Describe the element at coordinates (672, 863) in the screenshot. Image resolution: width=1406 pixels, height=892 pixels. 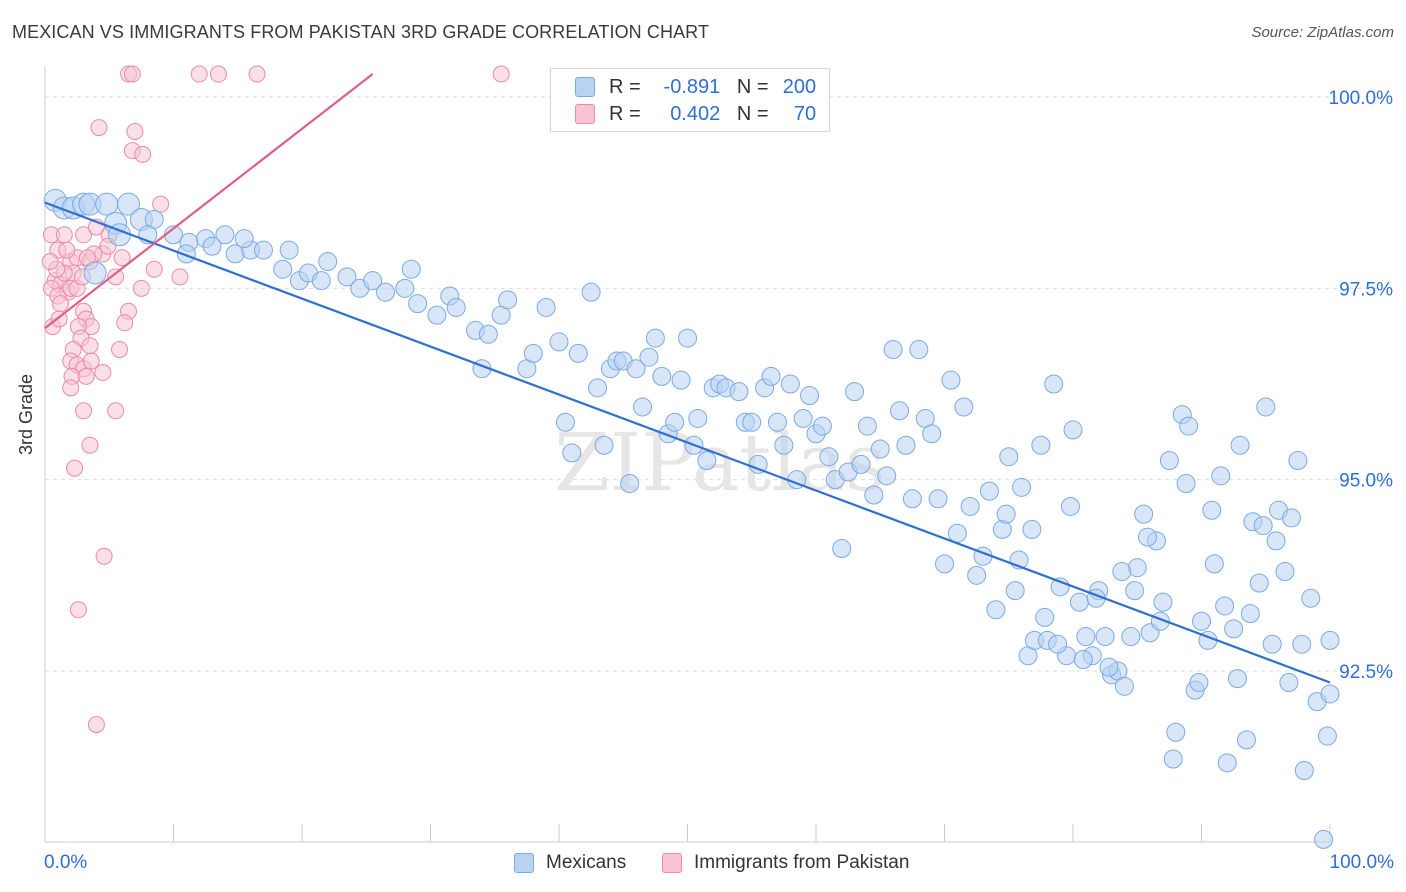
I see `pakistan-legend-swatch` at that location.